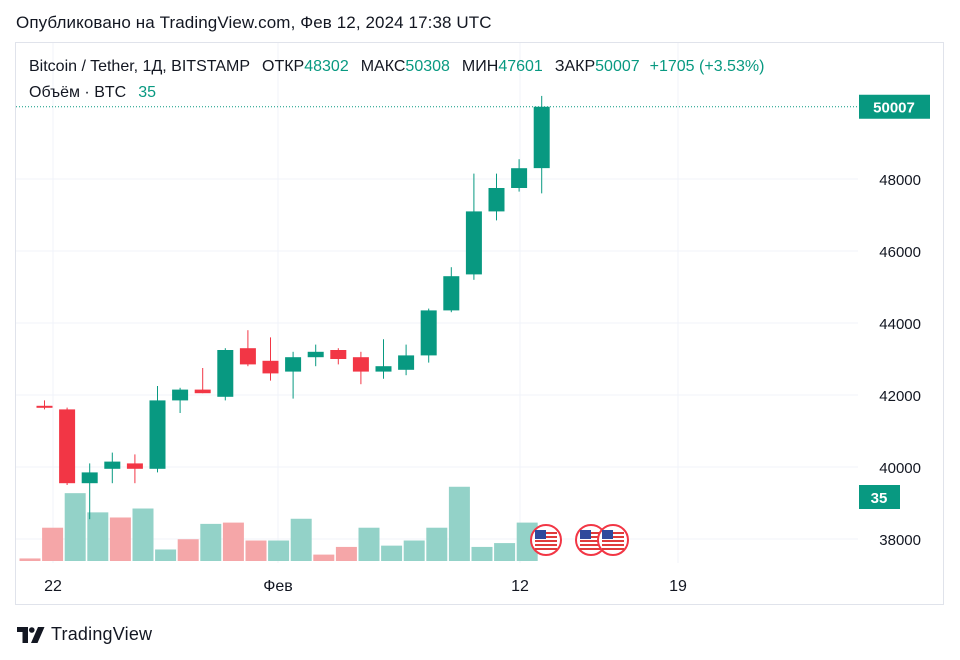 The width and height of the screenshot is (960, 660). What do you see at coordinates (900, 180) in the screenshot?
I see `y-tick-label: 48000` at bounding box center [900, 180].